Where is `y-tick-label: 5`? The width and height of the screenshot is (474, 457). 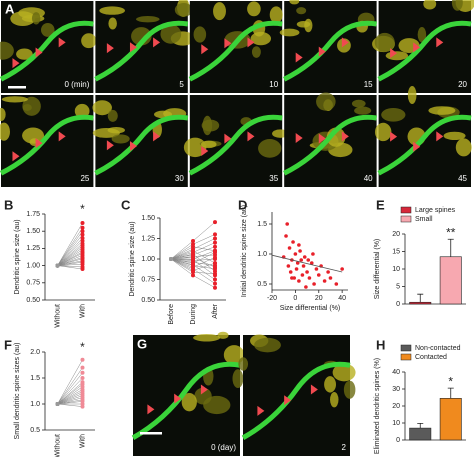 y-tick-label: 5 is located at coordinates (398, 286).